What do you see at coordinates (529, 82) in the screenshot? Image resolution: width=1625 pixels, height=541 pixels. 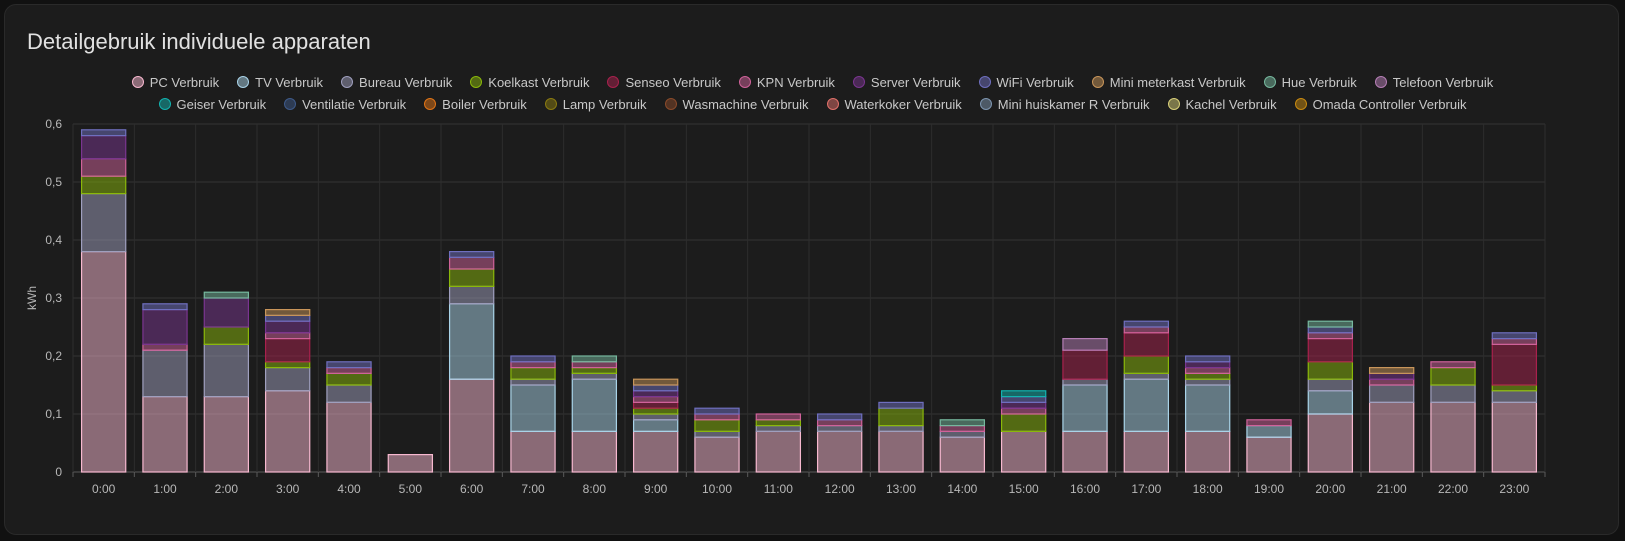 I see `legend-item: Koelkast Verbruik` at bounding box center [529, 82].